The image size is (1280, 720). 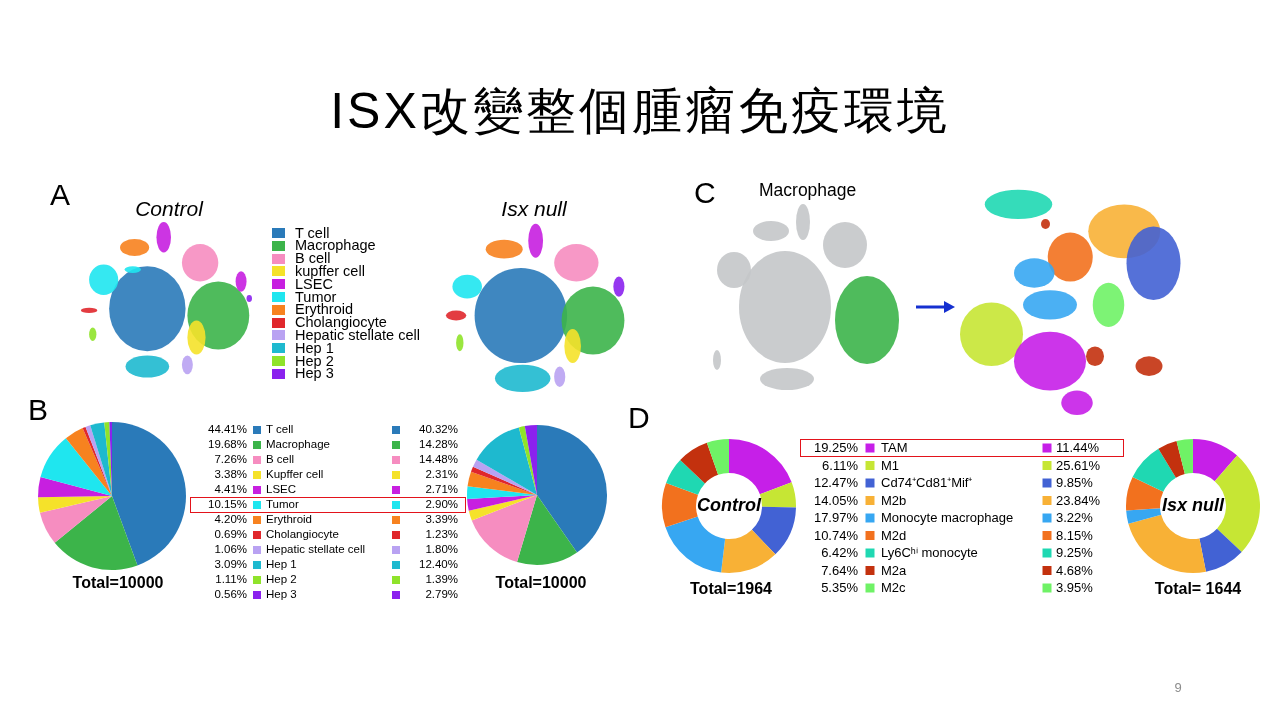 I want to click on data-label: 23.84%, so click(x=1078, y=500).